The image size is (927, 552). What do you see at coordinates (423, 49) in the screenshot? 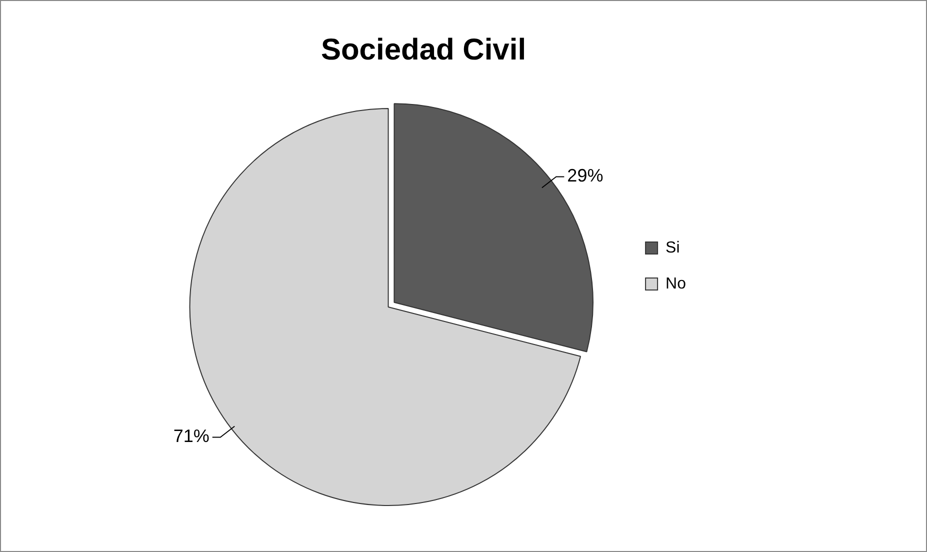
I see `chart-title: Sociedad Civil` at bounding box center [423, 49].